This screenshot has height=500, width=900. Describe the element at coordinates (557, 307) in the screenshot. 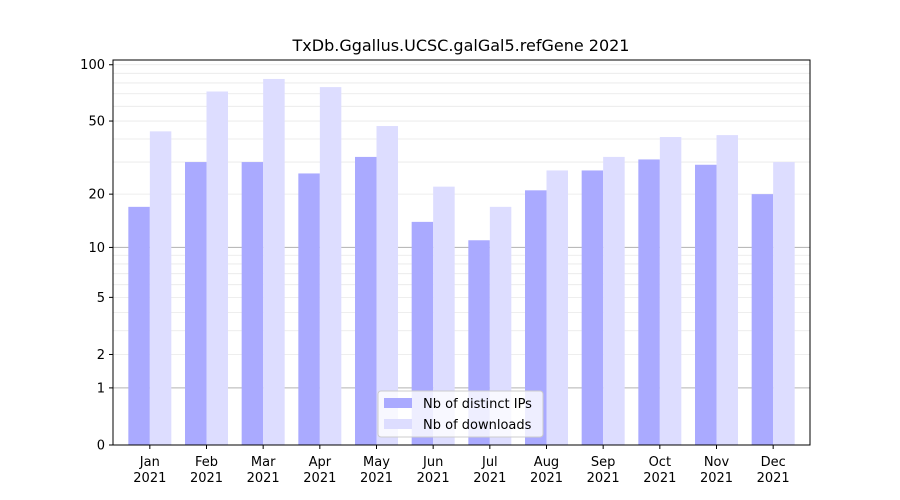

I see `bar-downloads-aug` at that location.